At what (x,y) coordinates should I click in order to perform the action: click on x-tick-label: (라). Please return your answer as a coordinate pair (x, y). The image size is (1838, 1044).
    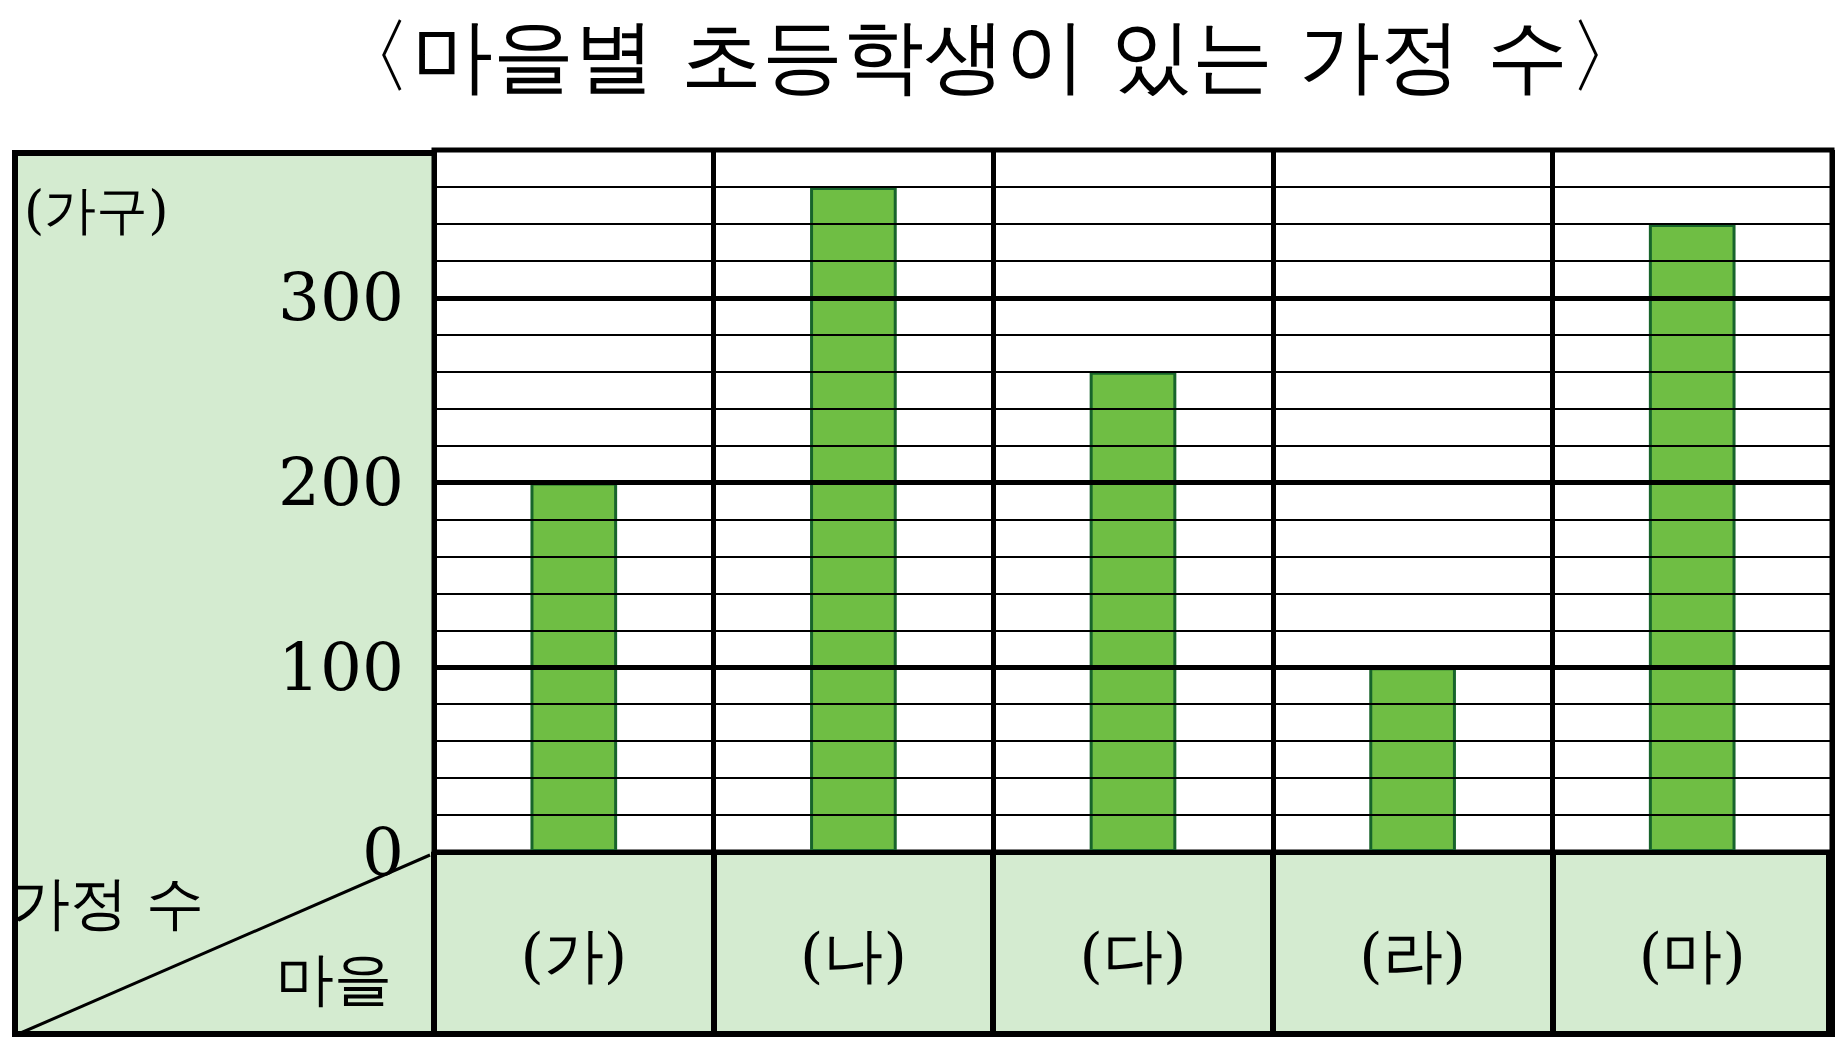
    Looking at the image, I should click on (1413, 955).